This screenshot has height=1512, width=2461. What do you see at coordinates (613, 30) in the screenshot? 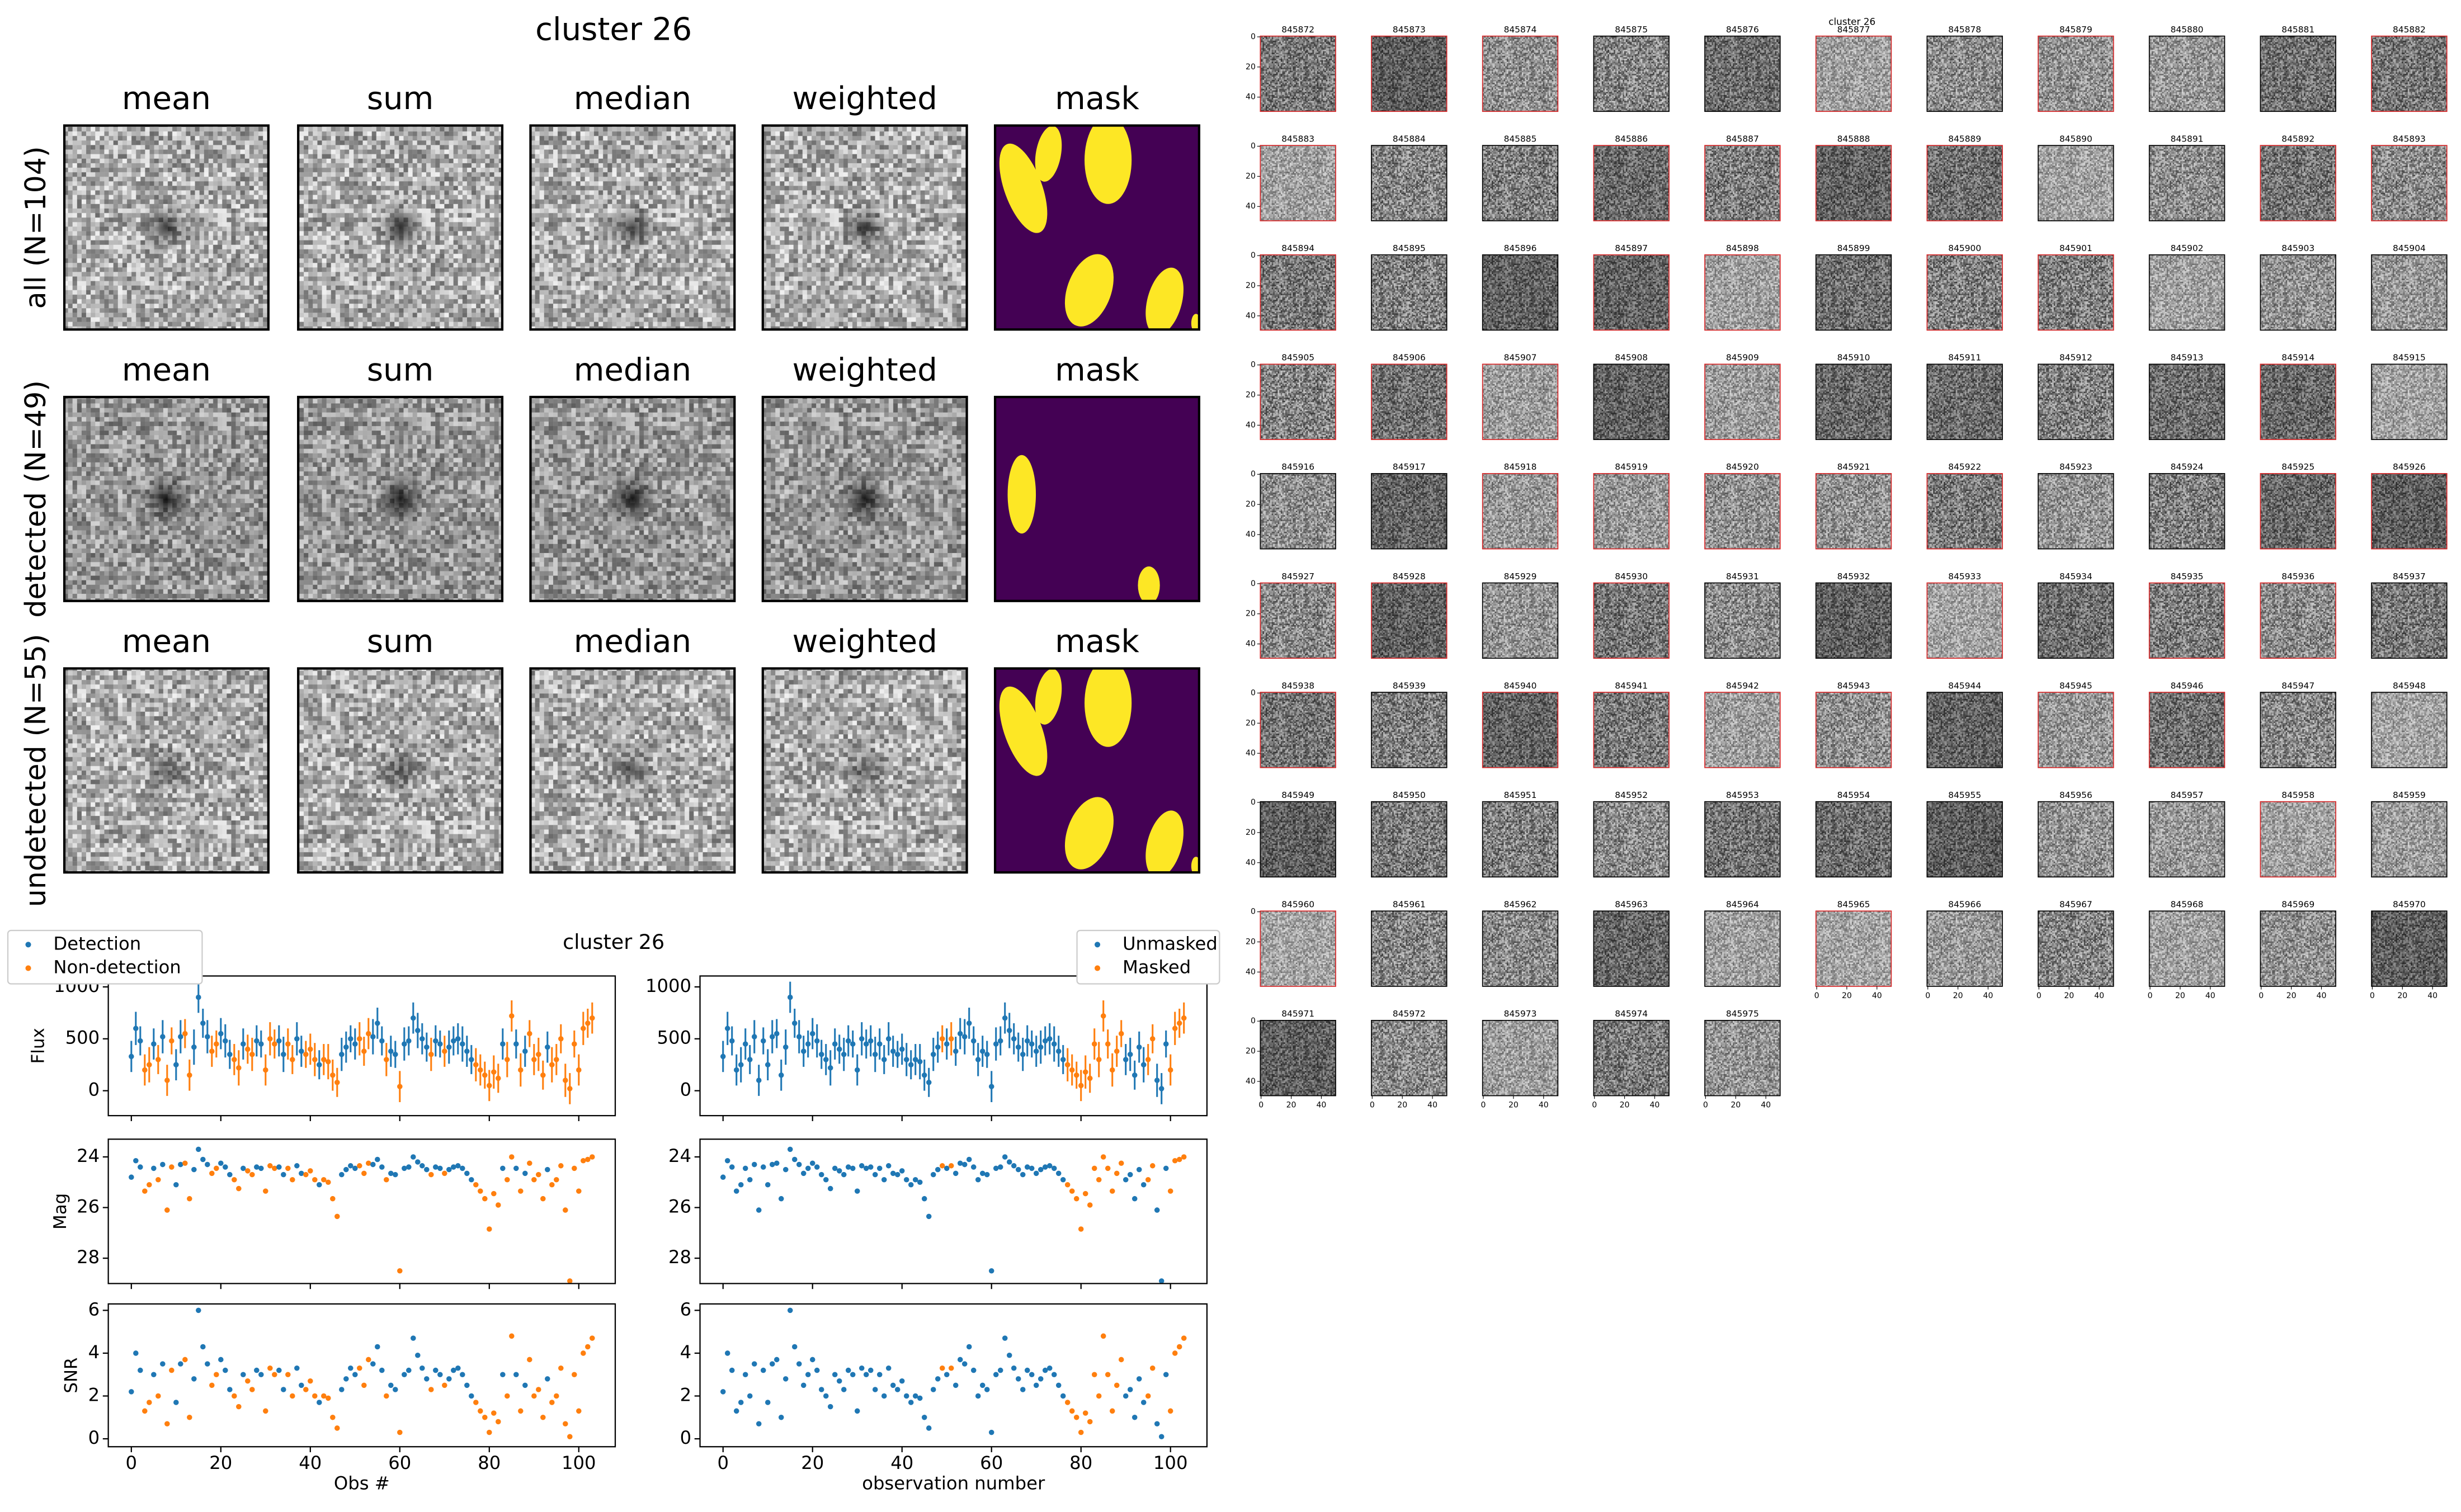
I see `image-grid-title: cluster 26` at bounding box center [613, 30].